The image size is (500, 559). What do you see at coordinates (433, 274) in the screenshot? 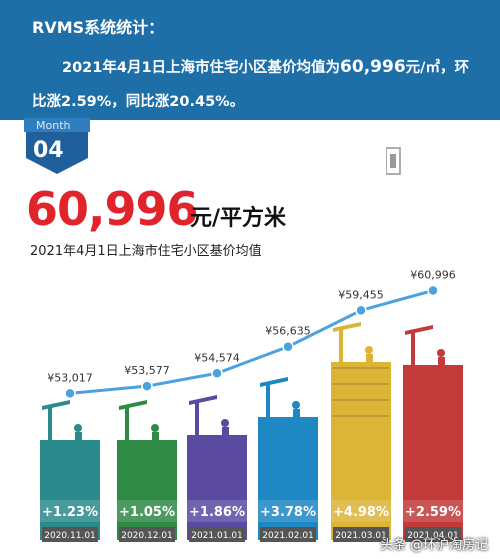
I see `data-label: ¥60,996` at bounding box center [433, 274].